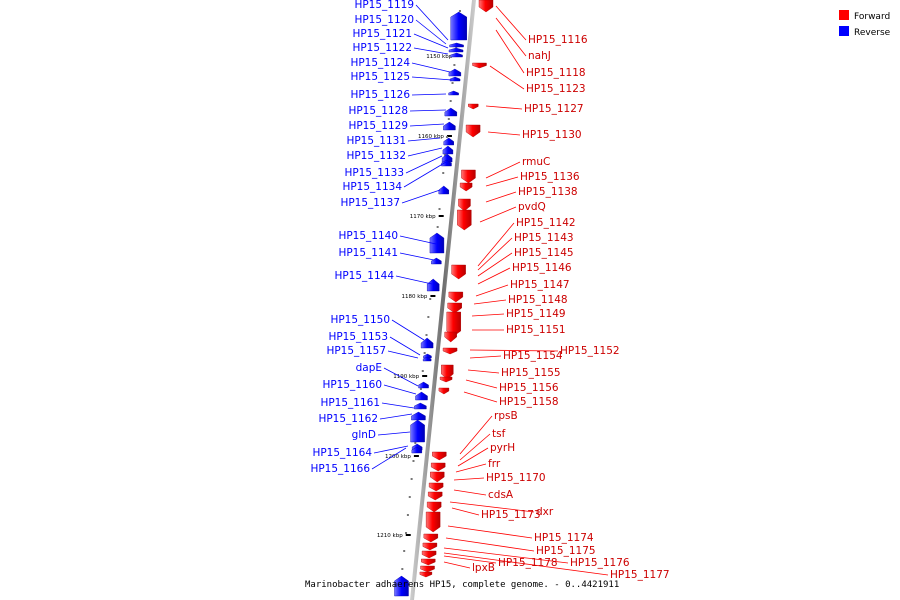  Describe the element at coordinates (380, 95) in the screenshot. I see `reverse-gene-label: HP15_1126` at that location.